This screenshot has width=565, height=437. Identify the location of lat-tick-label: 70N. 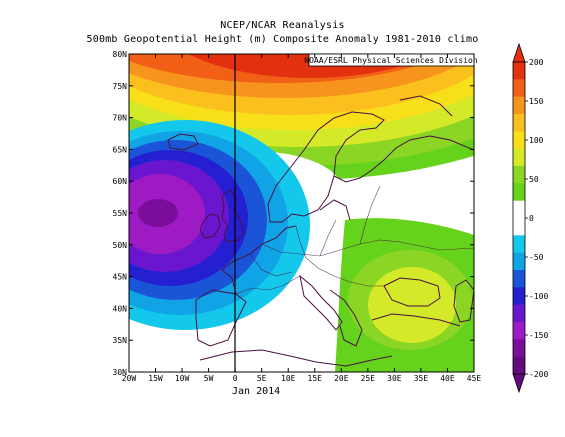
(120, 118).